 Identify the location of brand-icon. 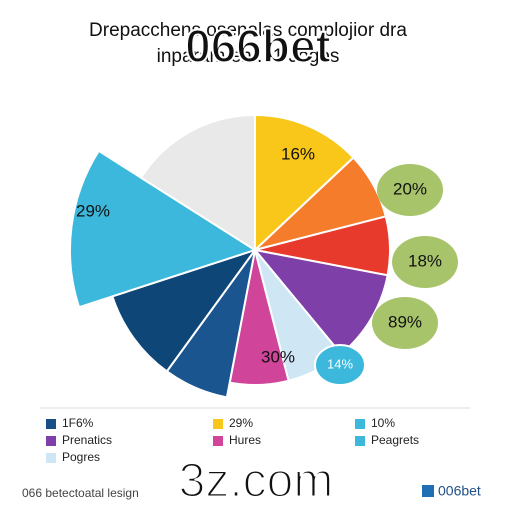
(428, 491).